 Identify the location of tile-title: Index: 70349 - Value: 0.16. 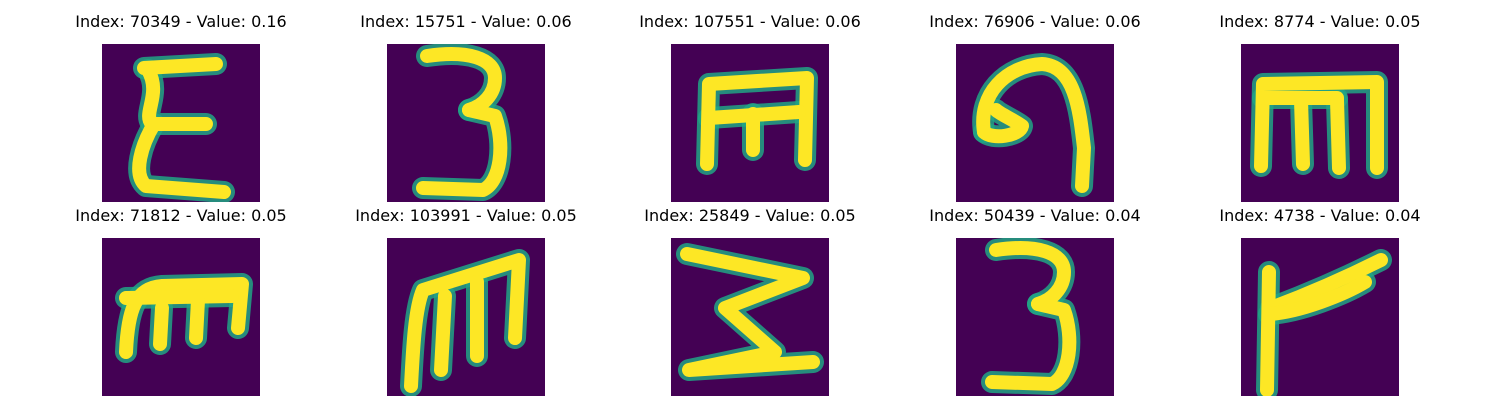
(181, 21).